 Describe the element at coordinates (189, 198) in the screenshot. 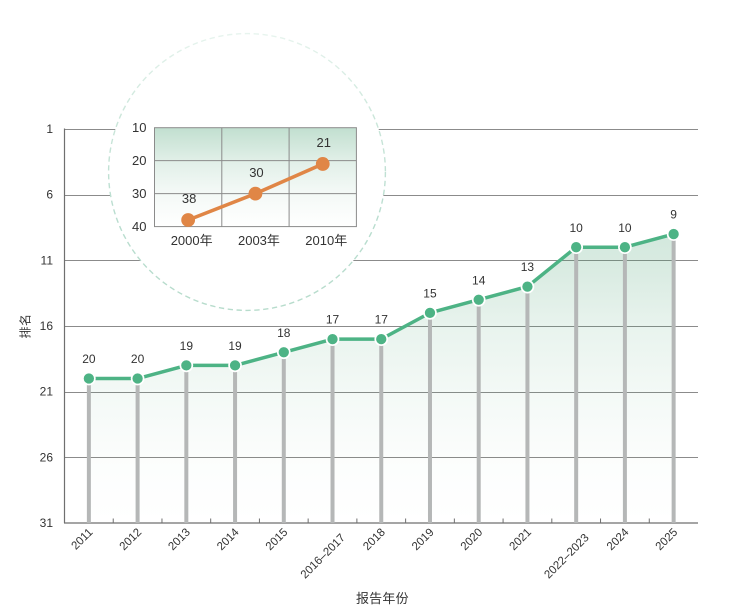

I see `svg-text: 38` at that location.